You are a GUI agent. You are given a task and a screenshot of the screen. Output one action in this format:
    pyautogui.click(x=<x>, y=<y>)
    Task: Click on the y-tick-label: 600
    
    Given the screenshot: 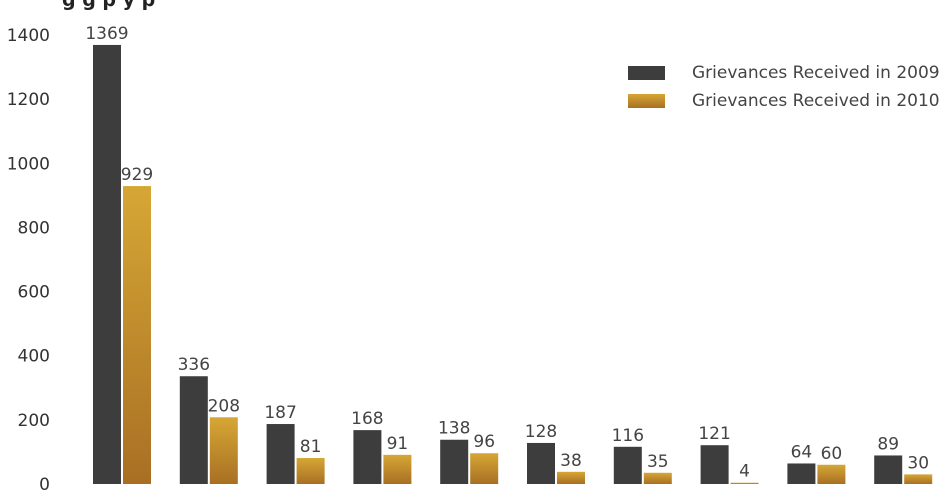 What is the action you would take?
    pyautogui.click(x=34, y=293)
    